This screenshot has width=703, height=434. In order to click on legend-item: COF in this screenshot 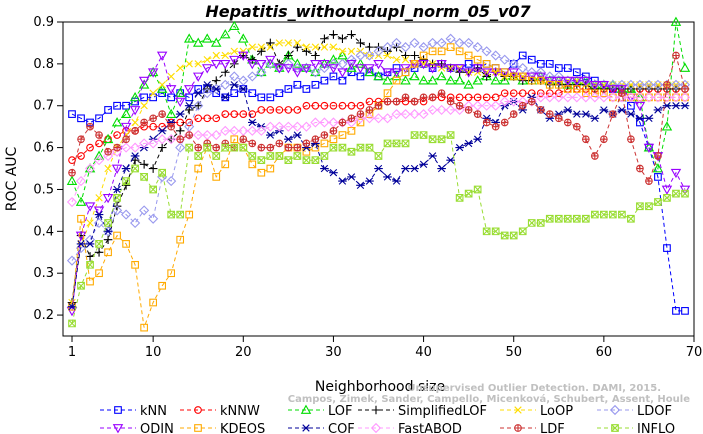, I will do `click(321, 428)`.